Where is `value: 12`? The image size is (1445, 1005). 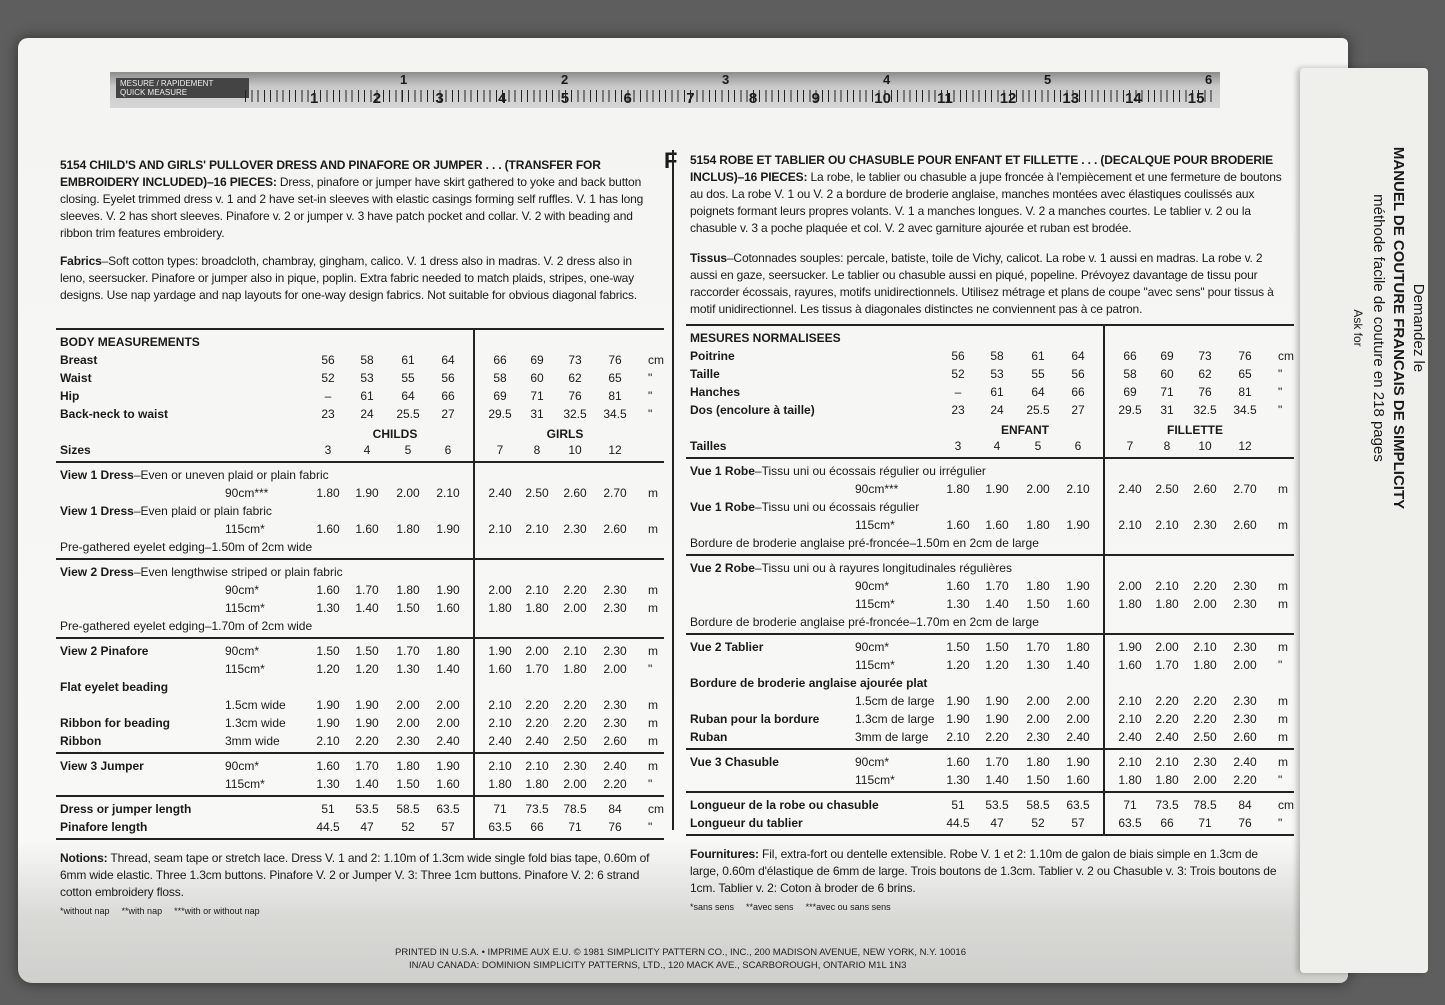 value: 12 is located at coordinates (615, 450).